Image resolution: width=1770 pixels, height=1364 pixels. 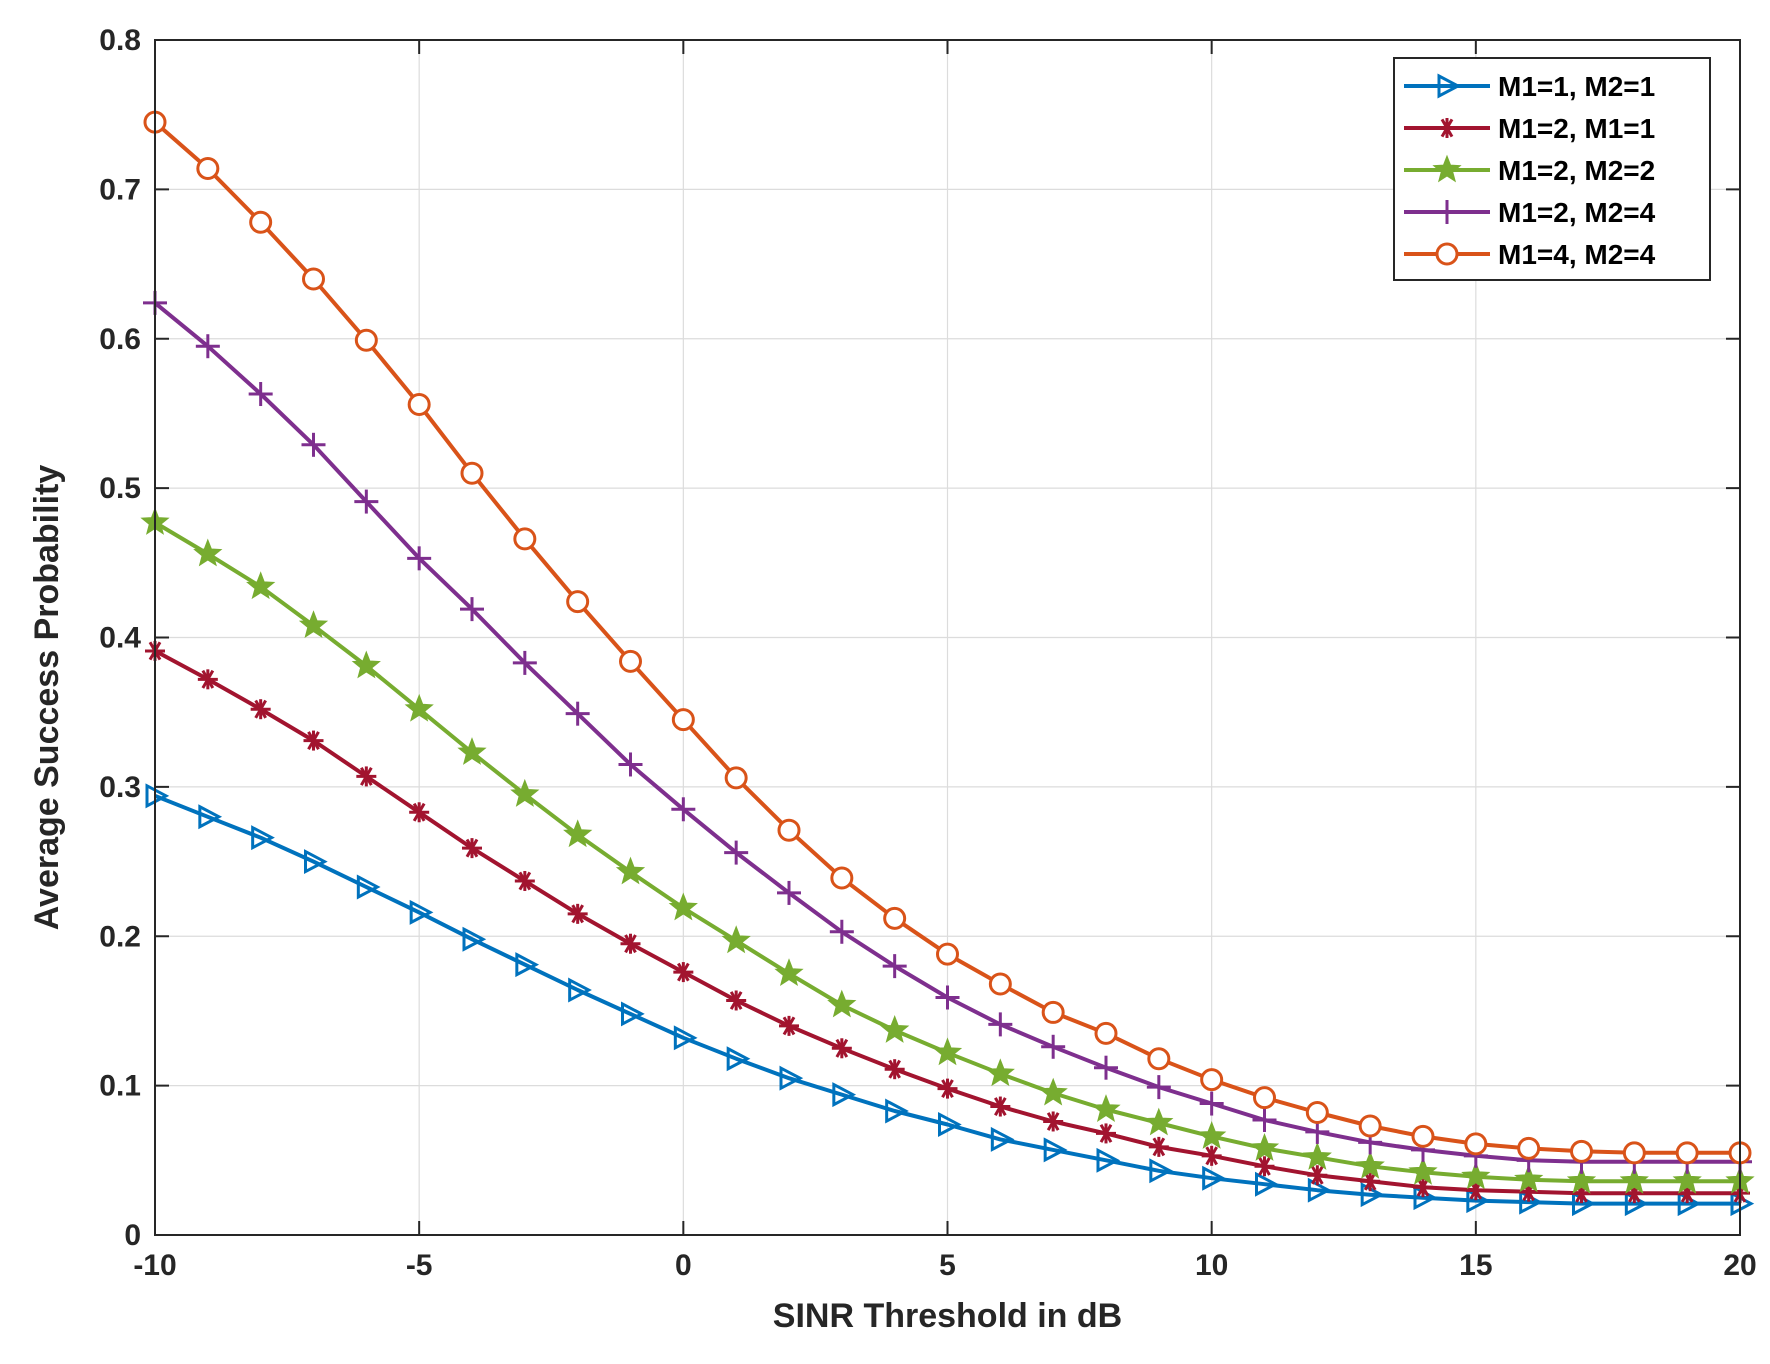 I want to click on y-tick-label: 0, so click(x=132, y=1235).